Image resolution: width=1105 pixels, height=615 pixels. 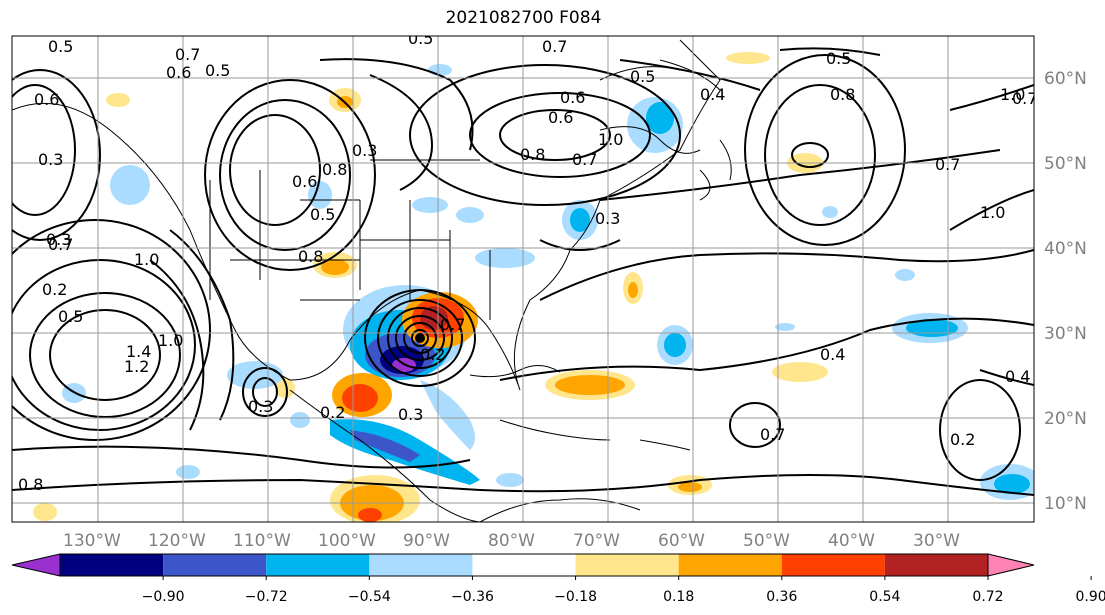 What do you see at coordinates (1090, 597) in the screenshot?
I see `colorbar-tick-label: 0.90` at bounding box center [1090, 597].